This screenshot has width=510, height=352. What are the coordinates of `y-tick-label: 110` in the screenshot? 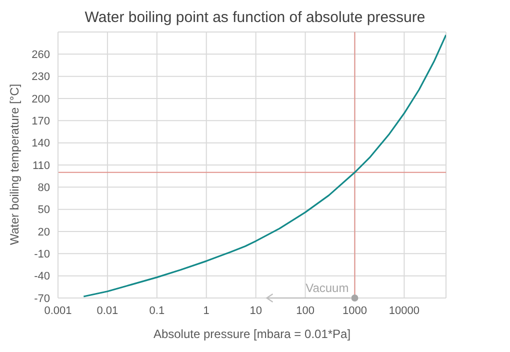 It's located at (41, 166).